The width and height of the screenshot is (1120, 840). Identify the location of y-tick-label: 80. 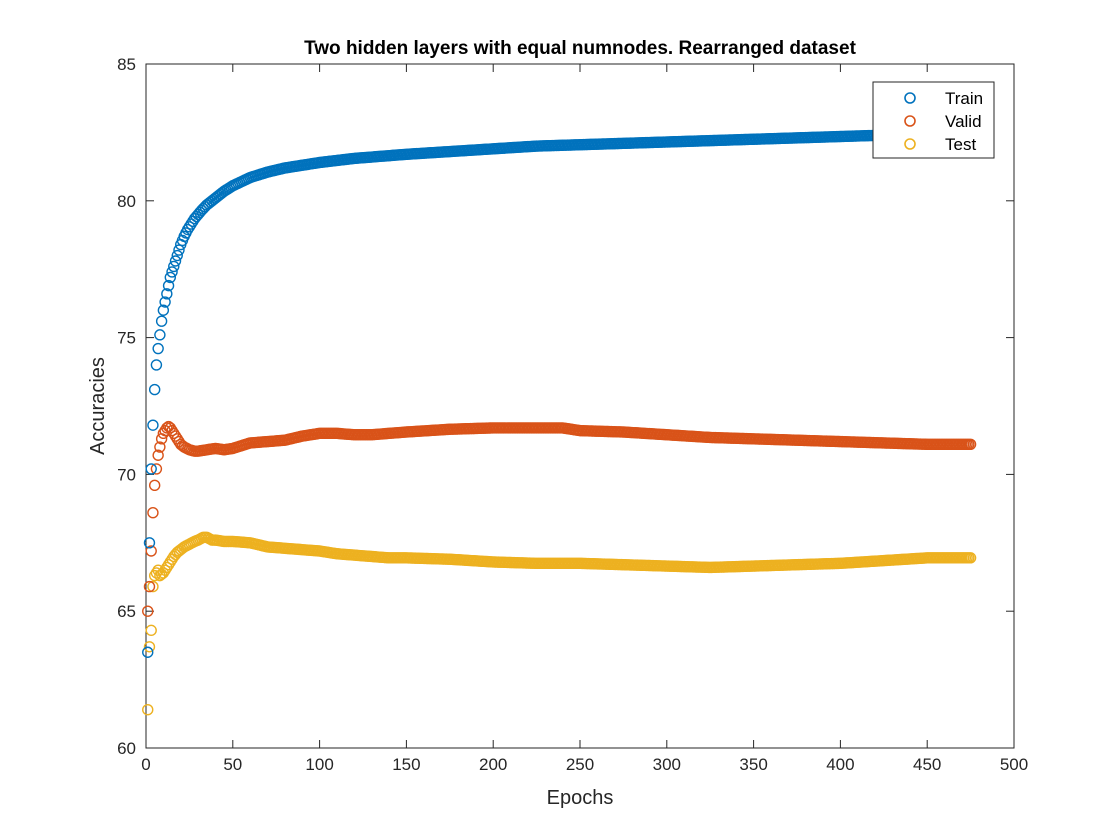
(126, 201).